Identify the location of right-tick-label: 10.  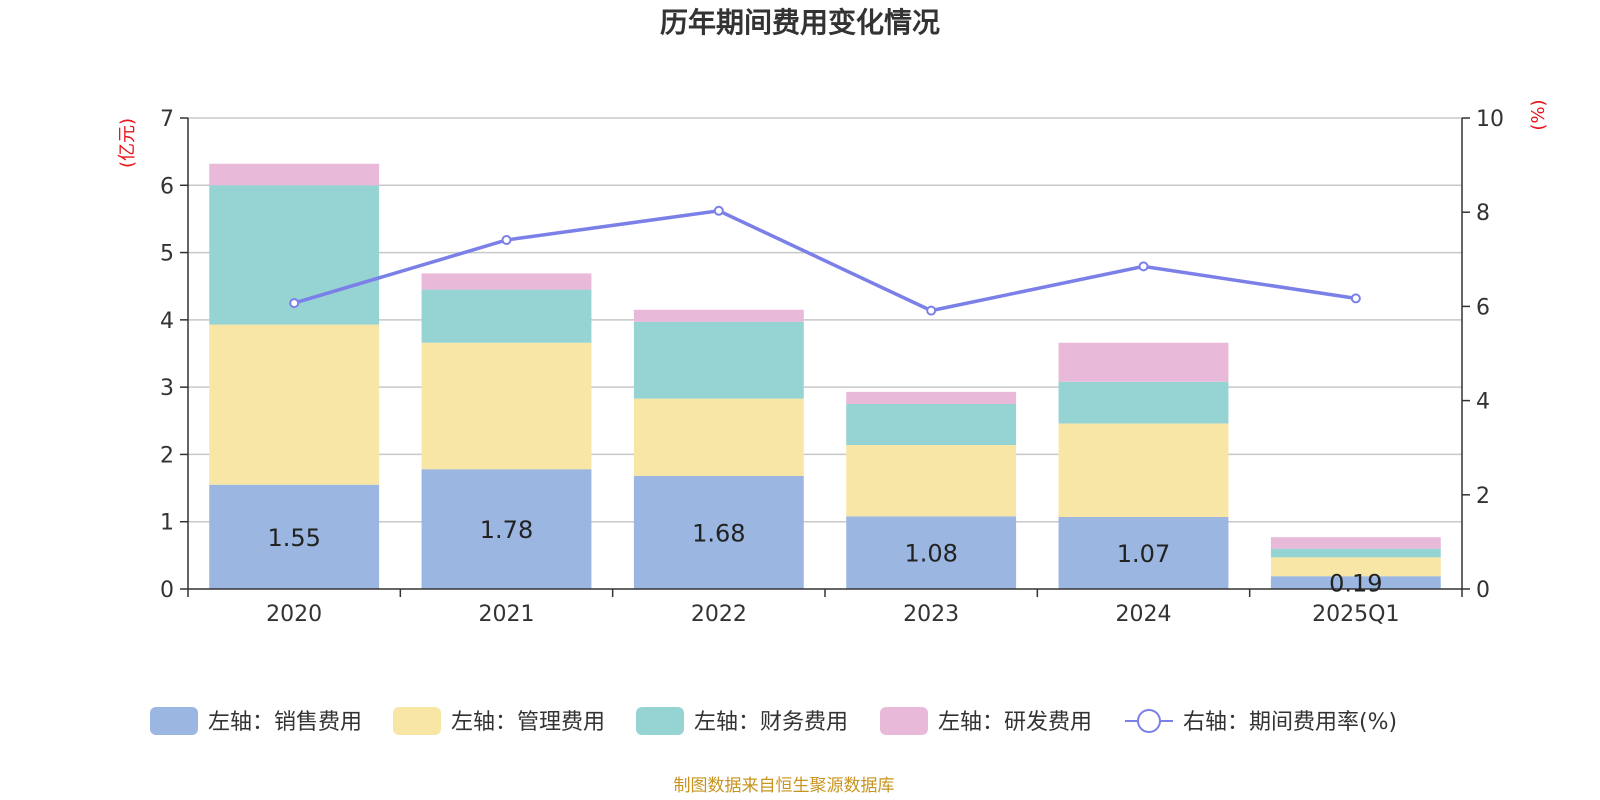
(1490, 119).